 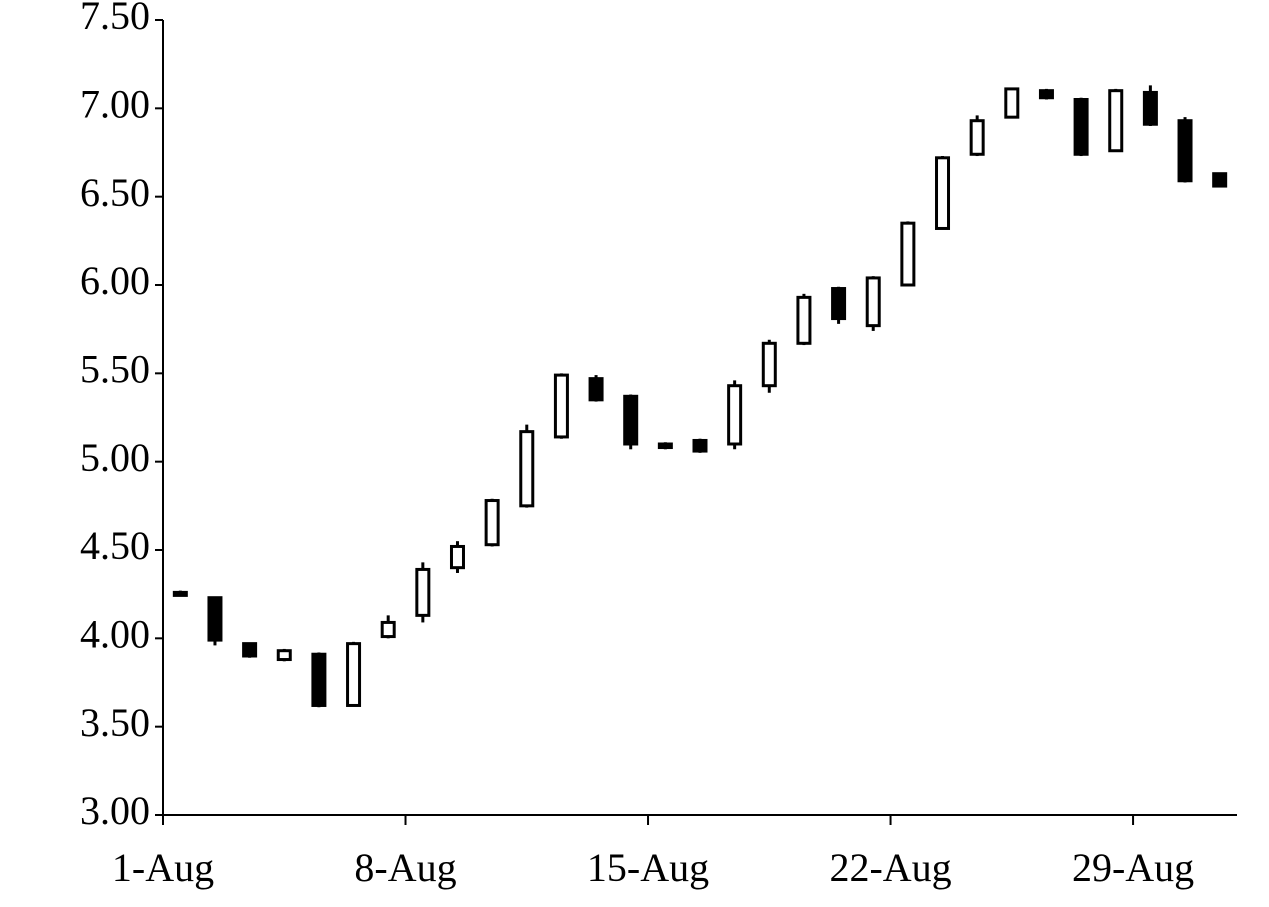 What do you see at coordinates (115, 810) in the screenshot?
I see `y-tick-label: 3.00` at bounding box center [115, 810].